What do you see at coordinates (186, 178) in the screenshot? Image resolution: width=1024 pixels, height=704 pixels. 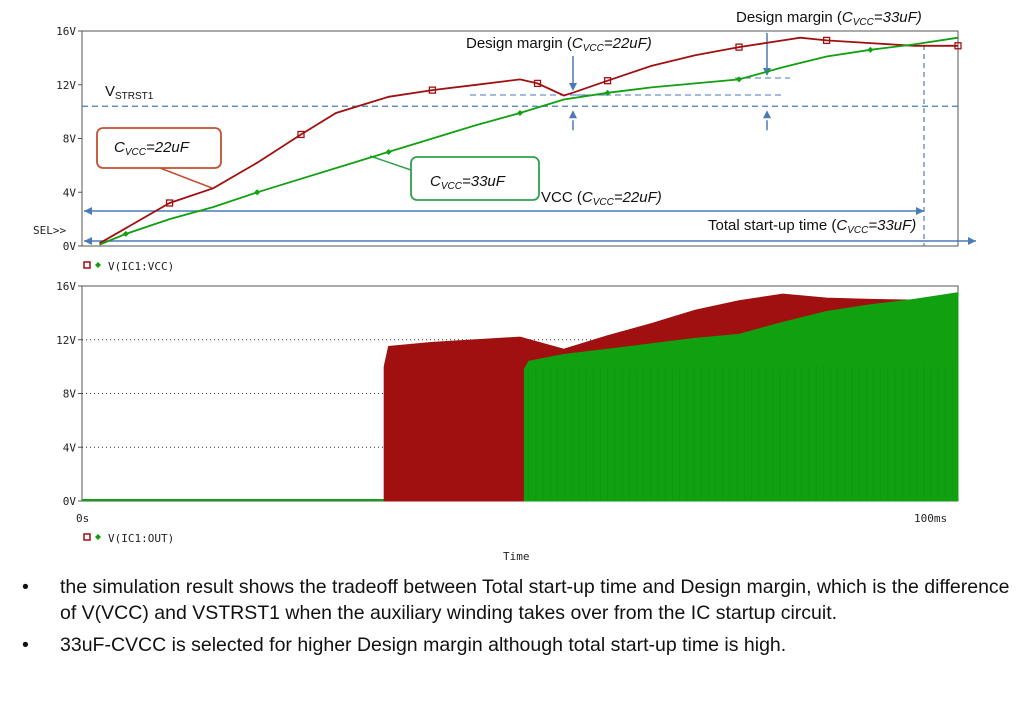 I see `callout-22uF-leader` at bounding box center [186, 178].